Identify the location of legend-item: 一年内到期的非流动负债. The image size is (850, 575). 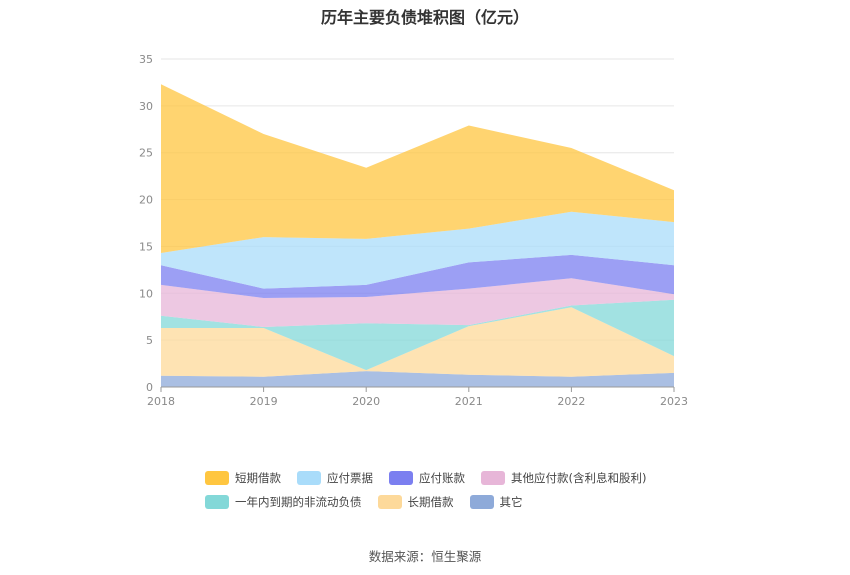
(283, 502).